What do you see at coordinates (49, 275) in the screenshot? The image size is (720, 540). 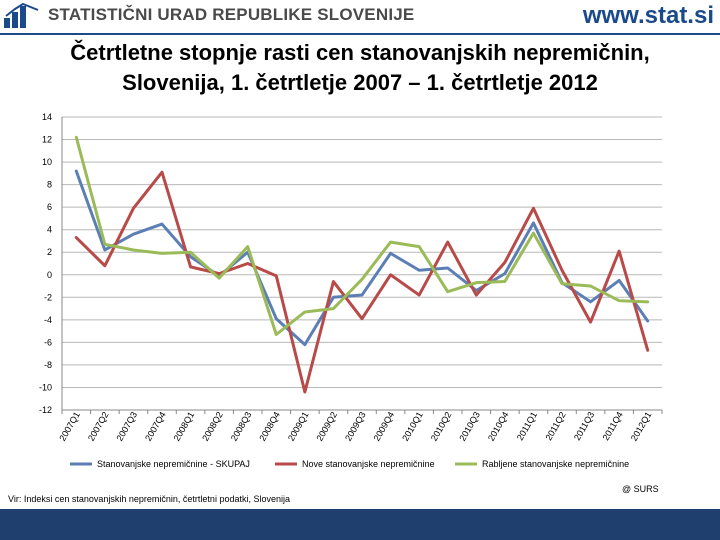 I see `y-tick-label: 0` at bounding box center [49, 275].